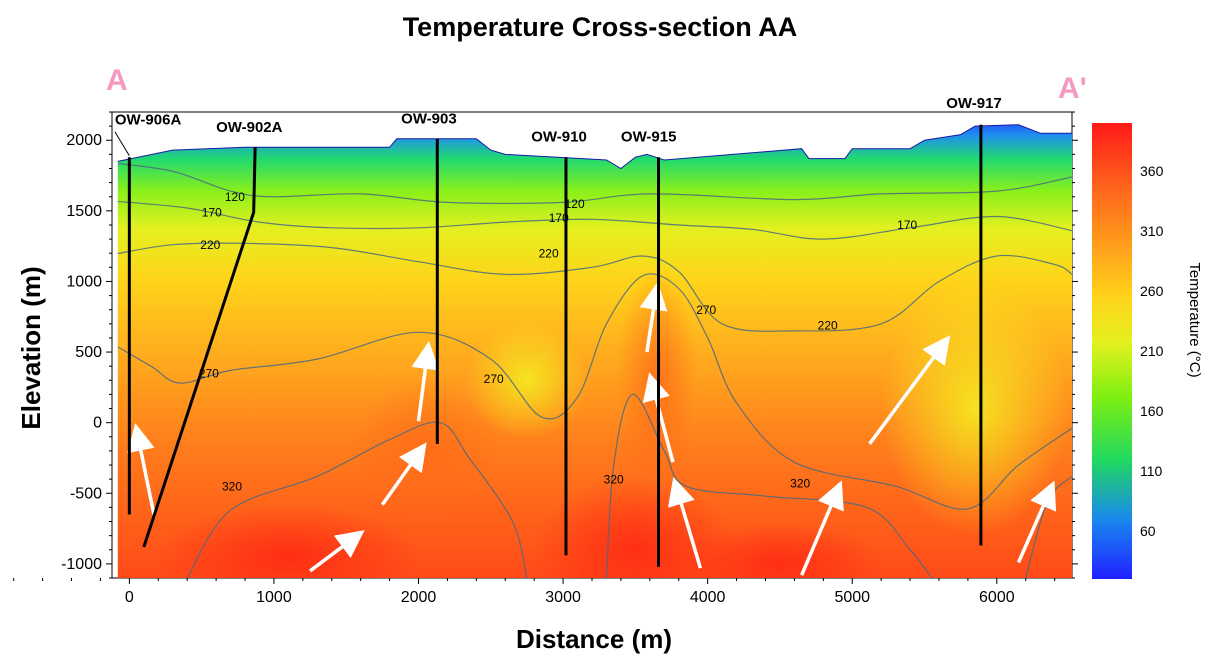 The width and height of the screenshot is (1212, 660). What do you see at coordinates (84, 281) in the screenshot?
I see `y-tick-label: 1000` at bounding box center [84, 281].